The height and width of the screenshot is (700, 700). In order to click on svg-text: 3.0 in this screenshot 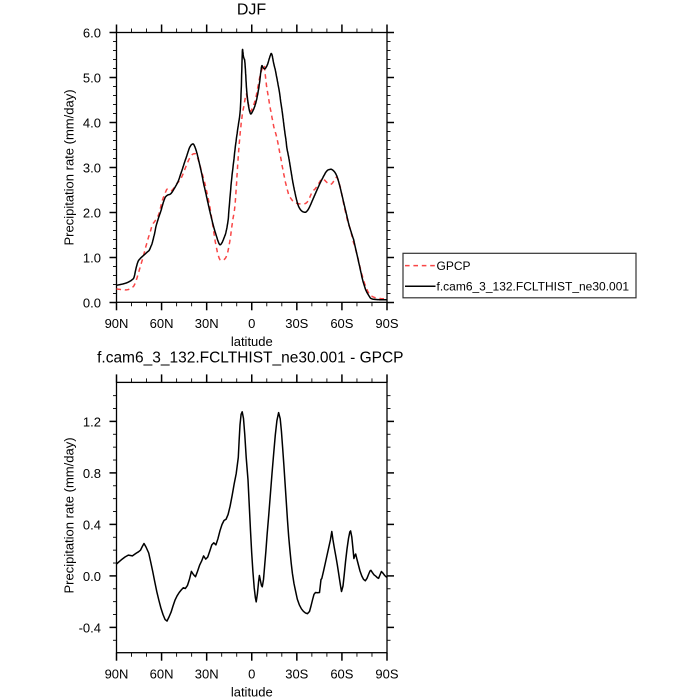, I will do `click(92, 168)`.